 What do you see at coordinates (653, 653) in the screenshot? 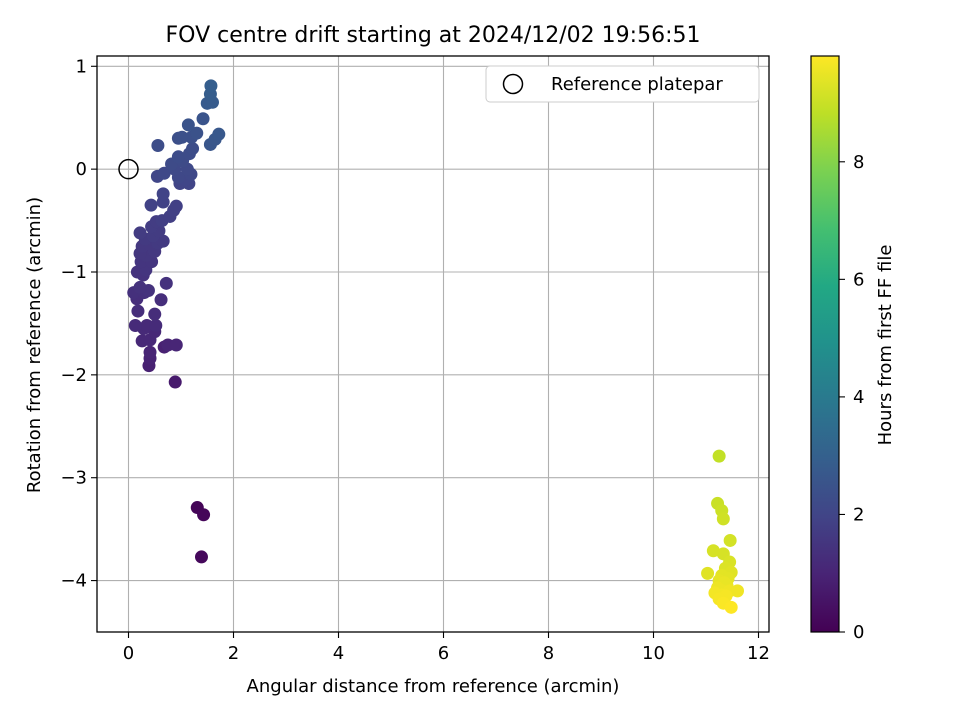
I see `x-tick-label: 10` at bounding box center [653, 653].